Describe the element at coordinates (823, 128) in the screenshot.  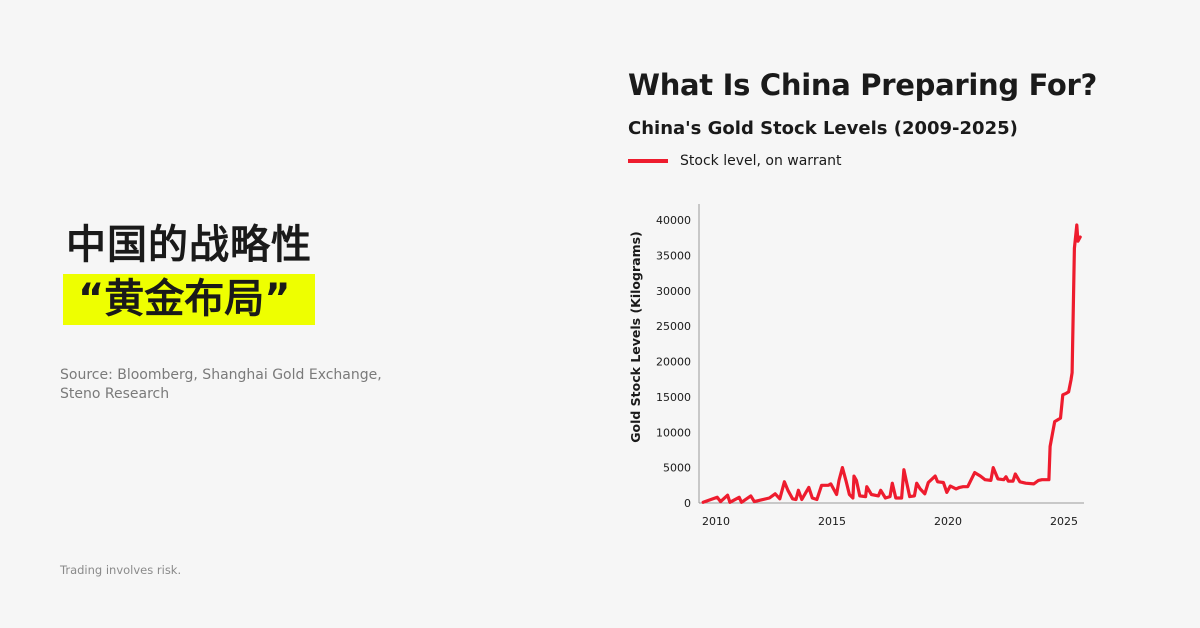
I see `chart-subtitle: China's Gold Stock Levels (2009-2025)` at that location.